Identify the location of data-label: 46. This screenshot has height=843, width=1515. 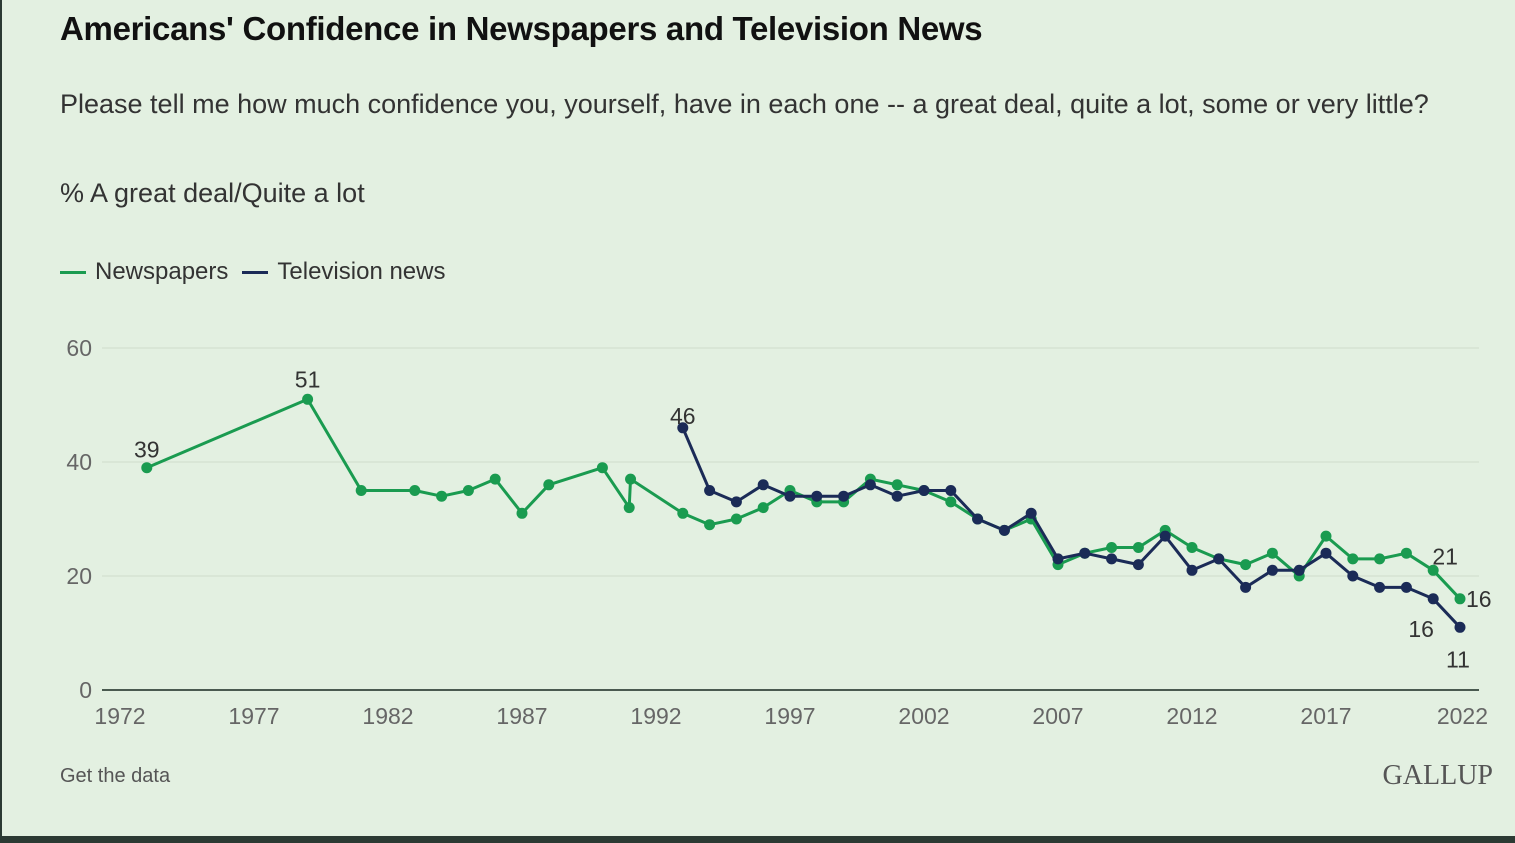
(683, 416).